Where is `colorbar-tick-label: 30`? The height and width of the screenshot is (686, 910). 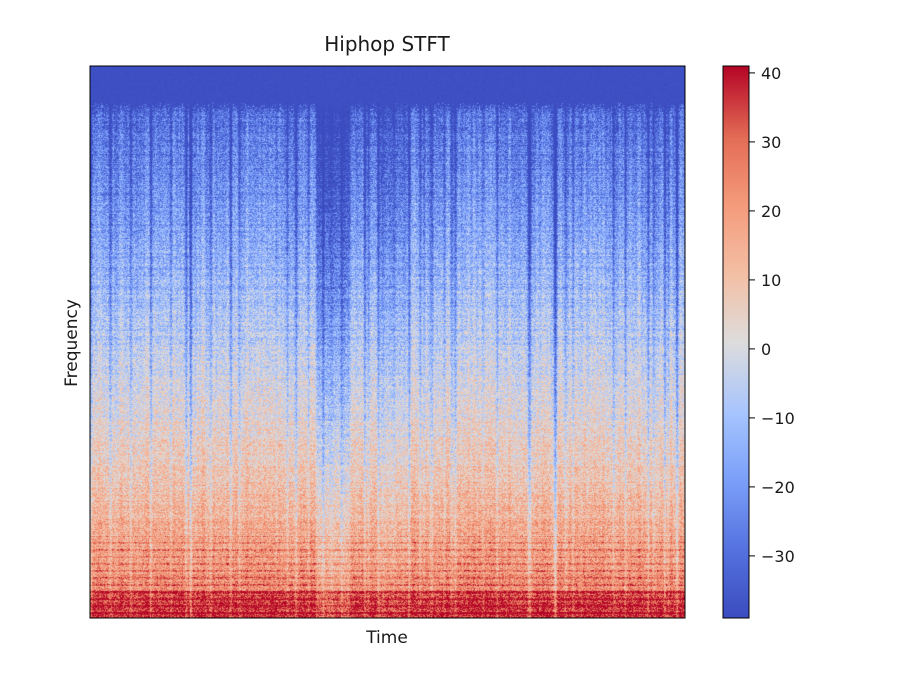 colorbar-tick-label: 30 is located at coordinates (771, 142).